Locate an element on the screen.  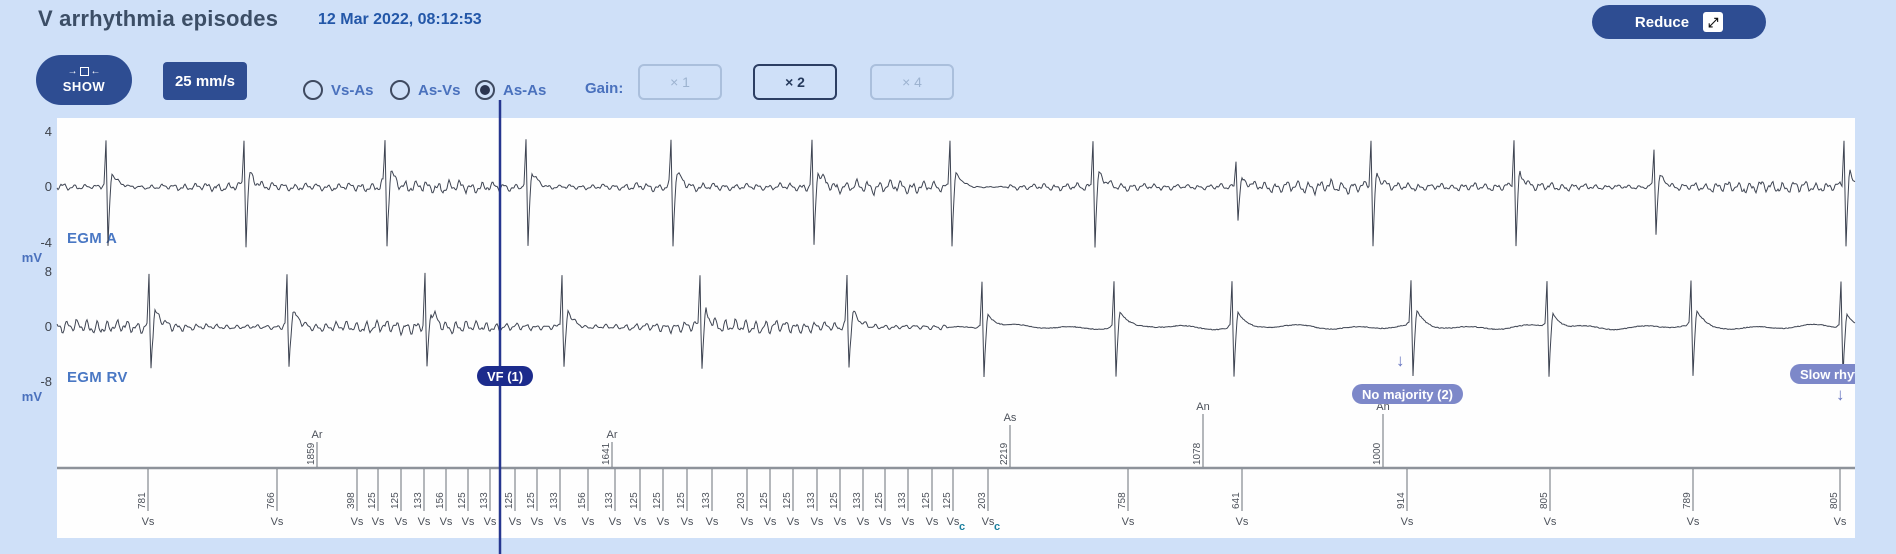
egm-a-channel-label: EGM A is located at coordinates (92, 238).